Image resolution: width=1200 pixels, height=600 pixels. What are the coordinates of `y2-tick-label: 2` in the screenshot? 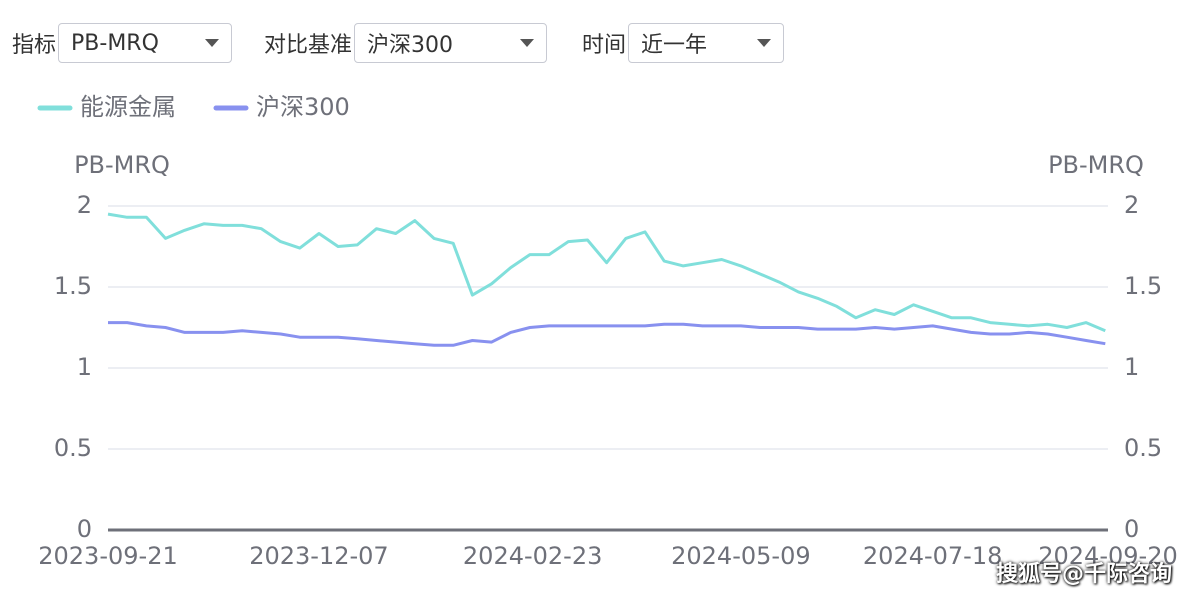 It's located at (1131, 205).